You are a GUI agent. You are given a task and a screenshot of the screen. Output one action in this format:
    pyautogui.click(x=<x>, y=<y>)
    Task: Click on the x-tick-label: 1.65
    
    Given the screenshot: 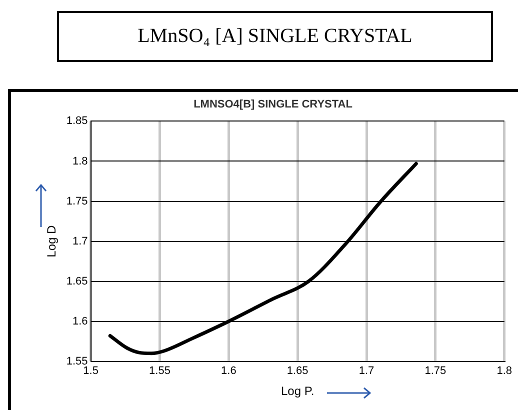 What is the action you would take?
    pyautogui.click(x=297, y=371)
    